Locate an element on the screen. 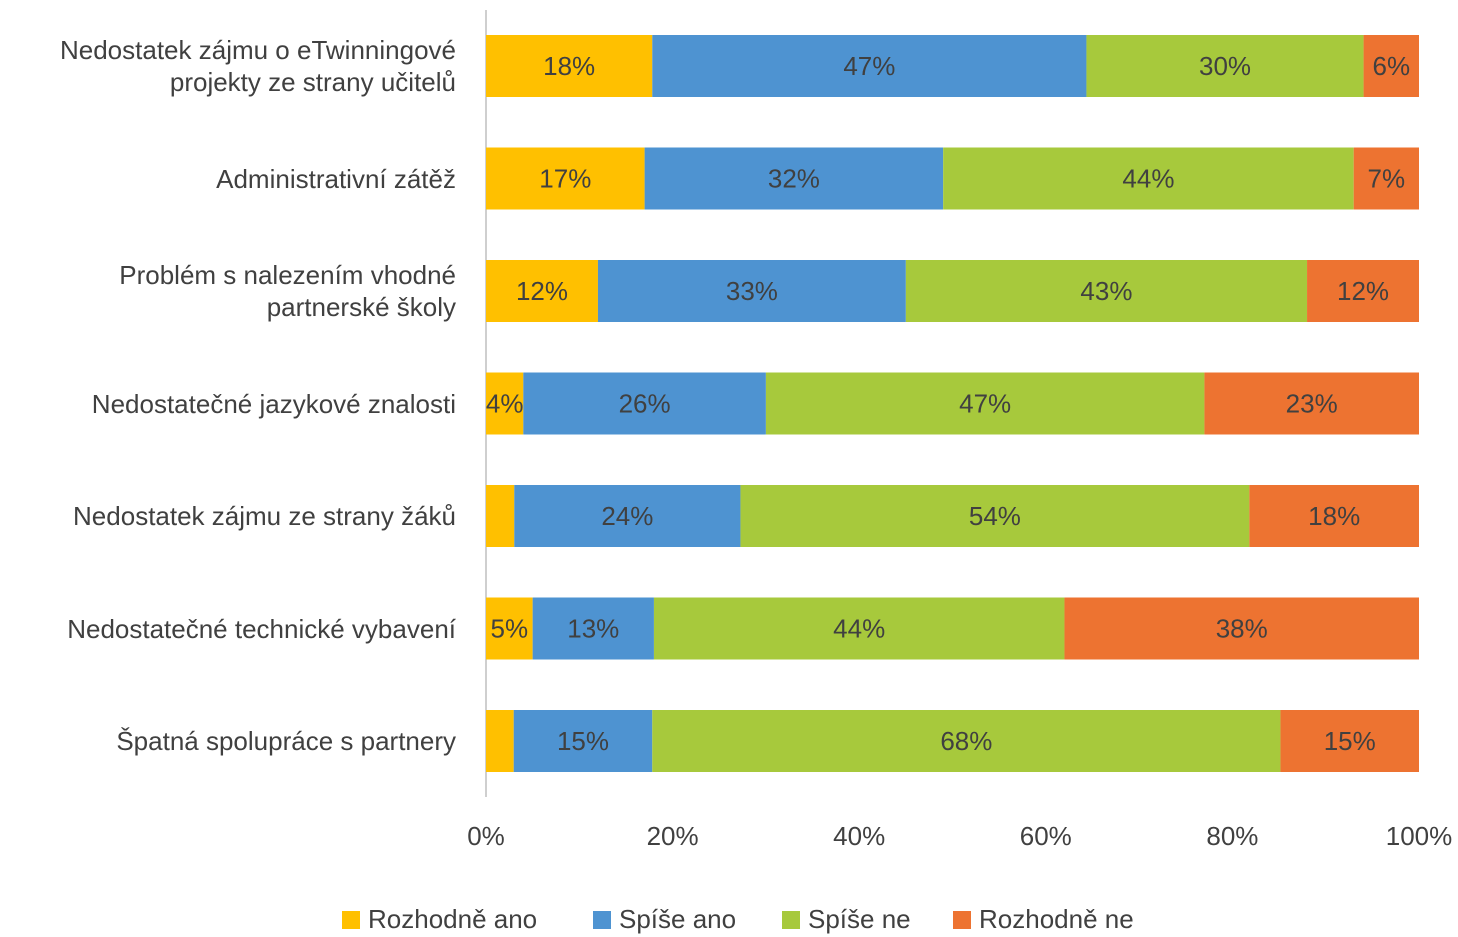 This screenshot has width=1458, height=937. legend-label: Rozhodně ne is located at coordinates (1056, 919).